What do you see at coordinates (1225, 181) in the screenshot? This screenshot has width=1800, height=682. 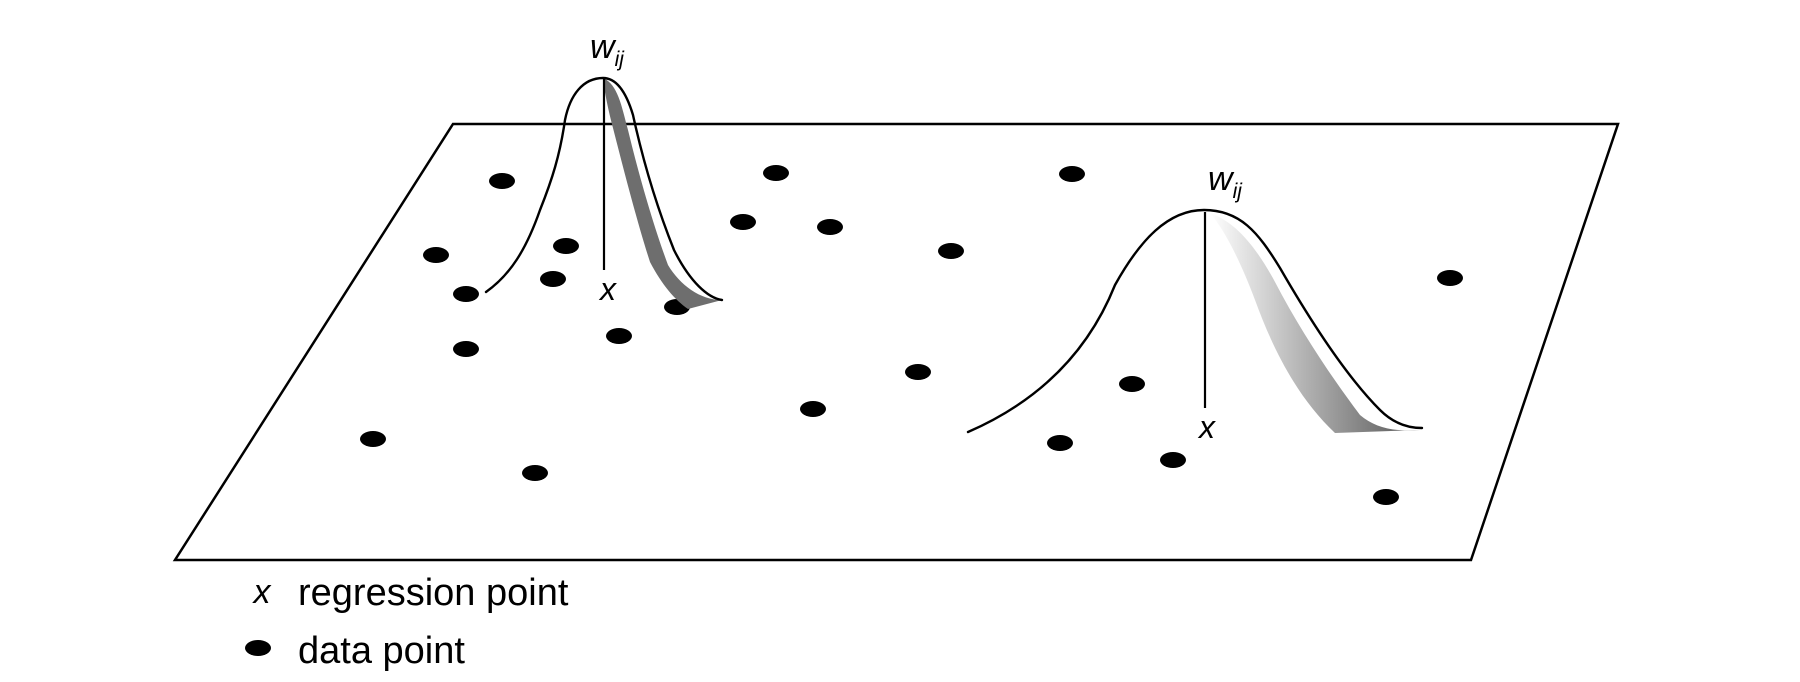 I see `kernel-wide-weight-label: wij` at bounding box center [1225, 181].